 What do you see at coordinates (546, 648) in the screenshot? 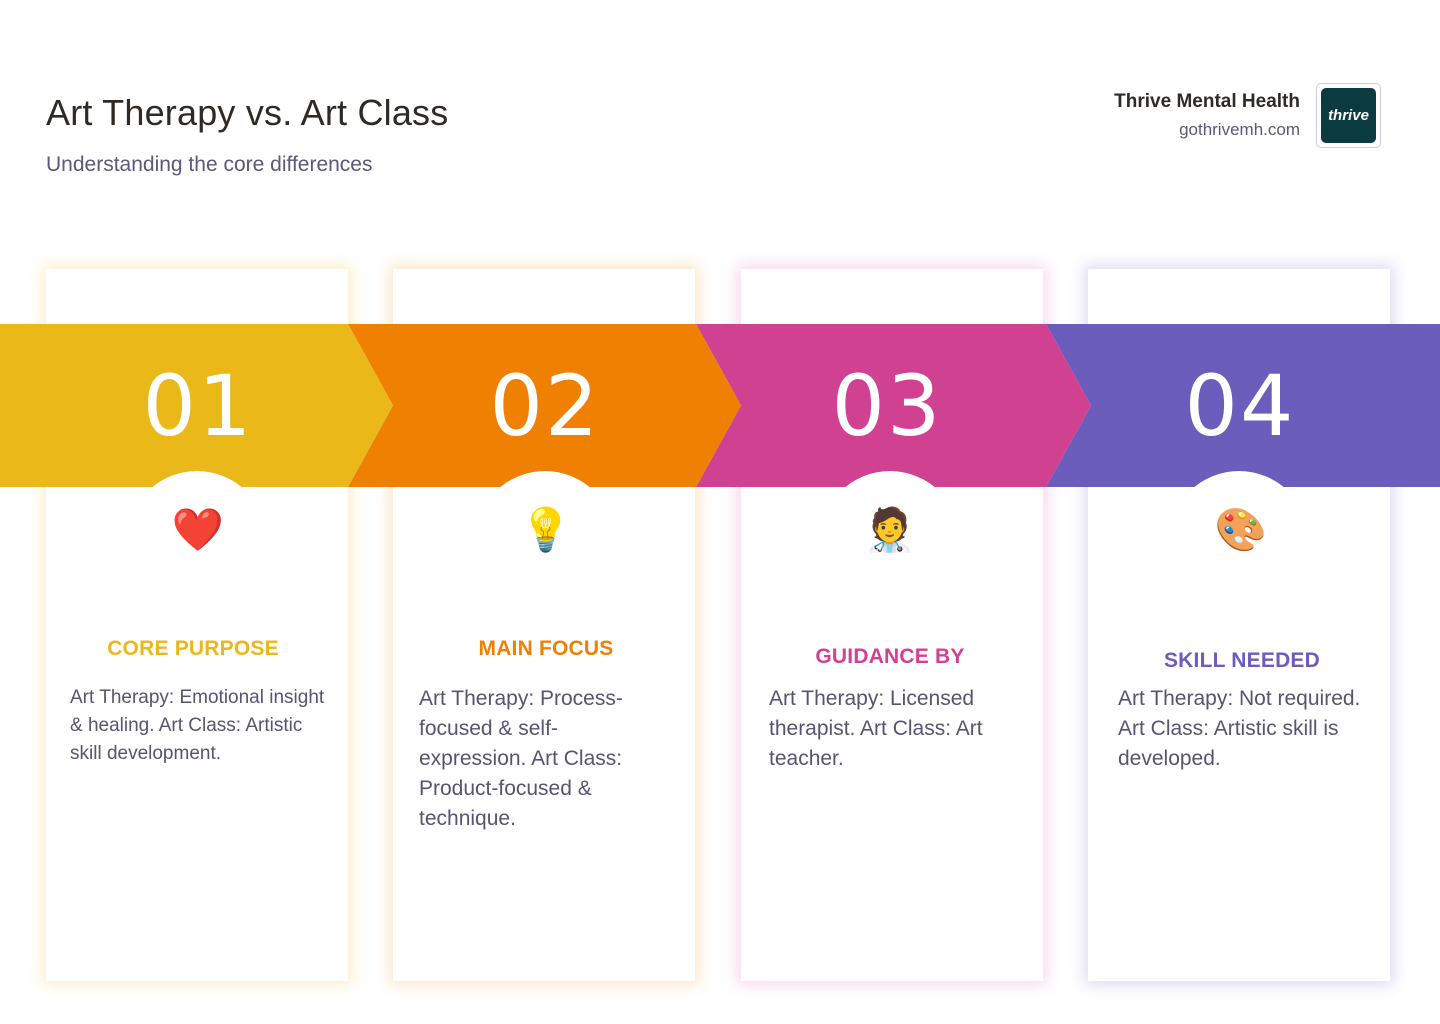
I see `step-label-2: MAIN FOCUS` at bounding box center [546, 648].